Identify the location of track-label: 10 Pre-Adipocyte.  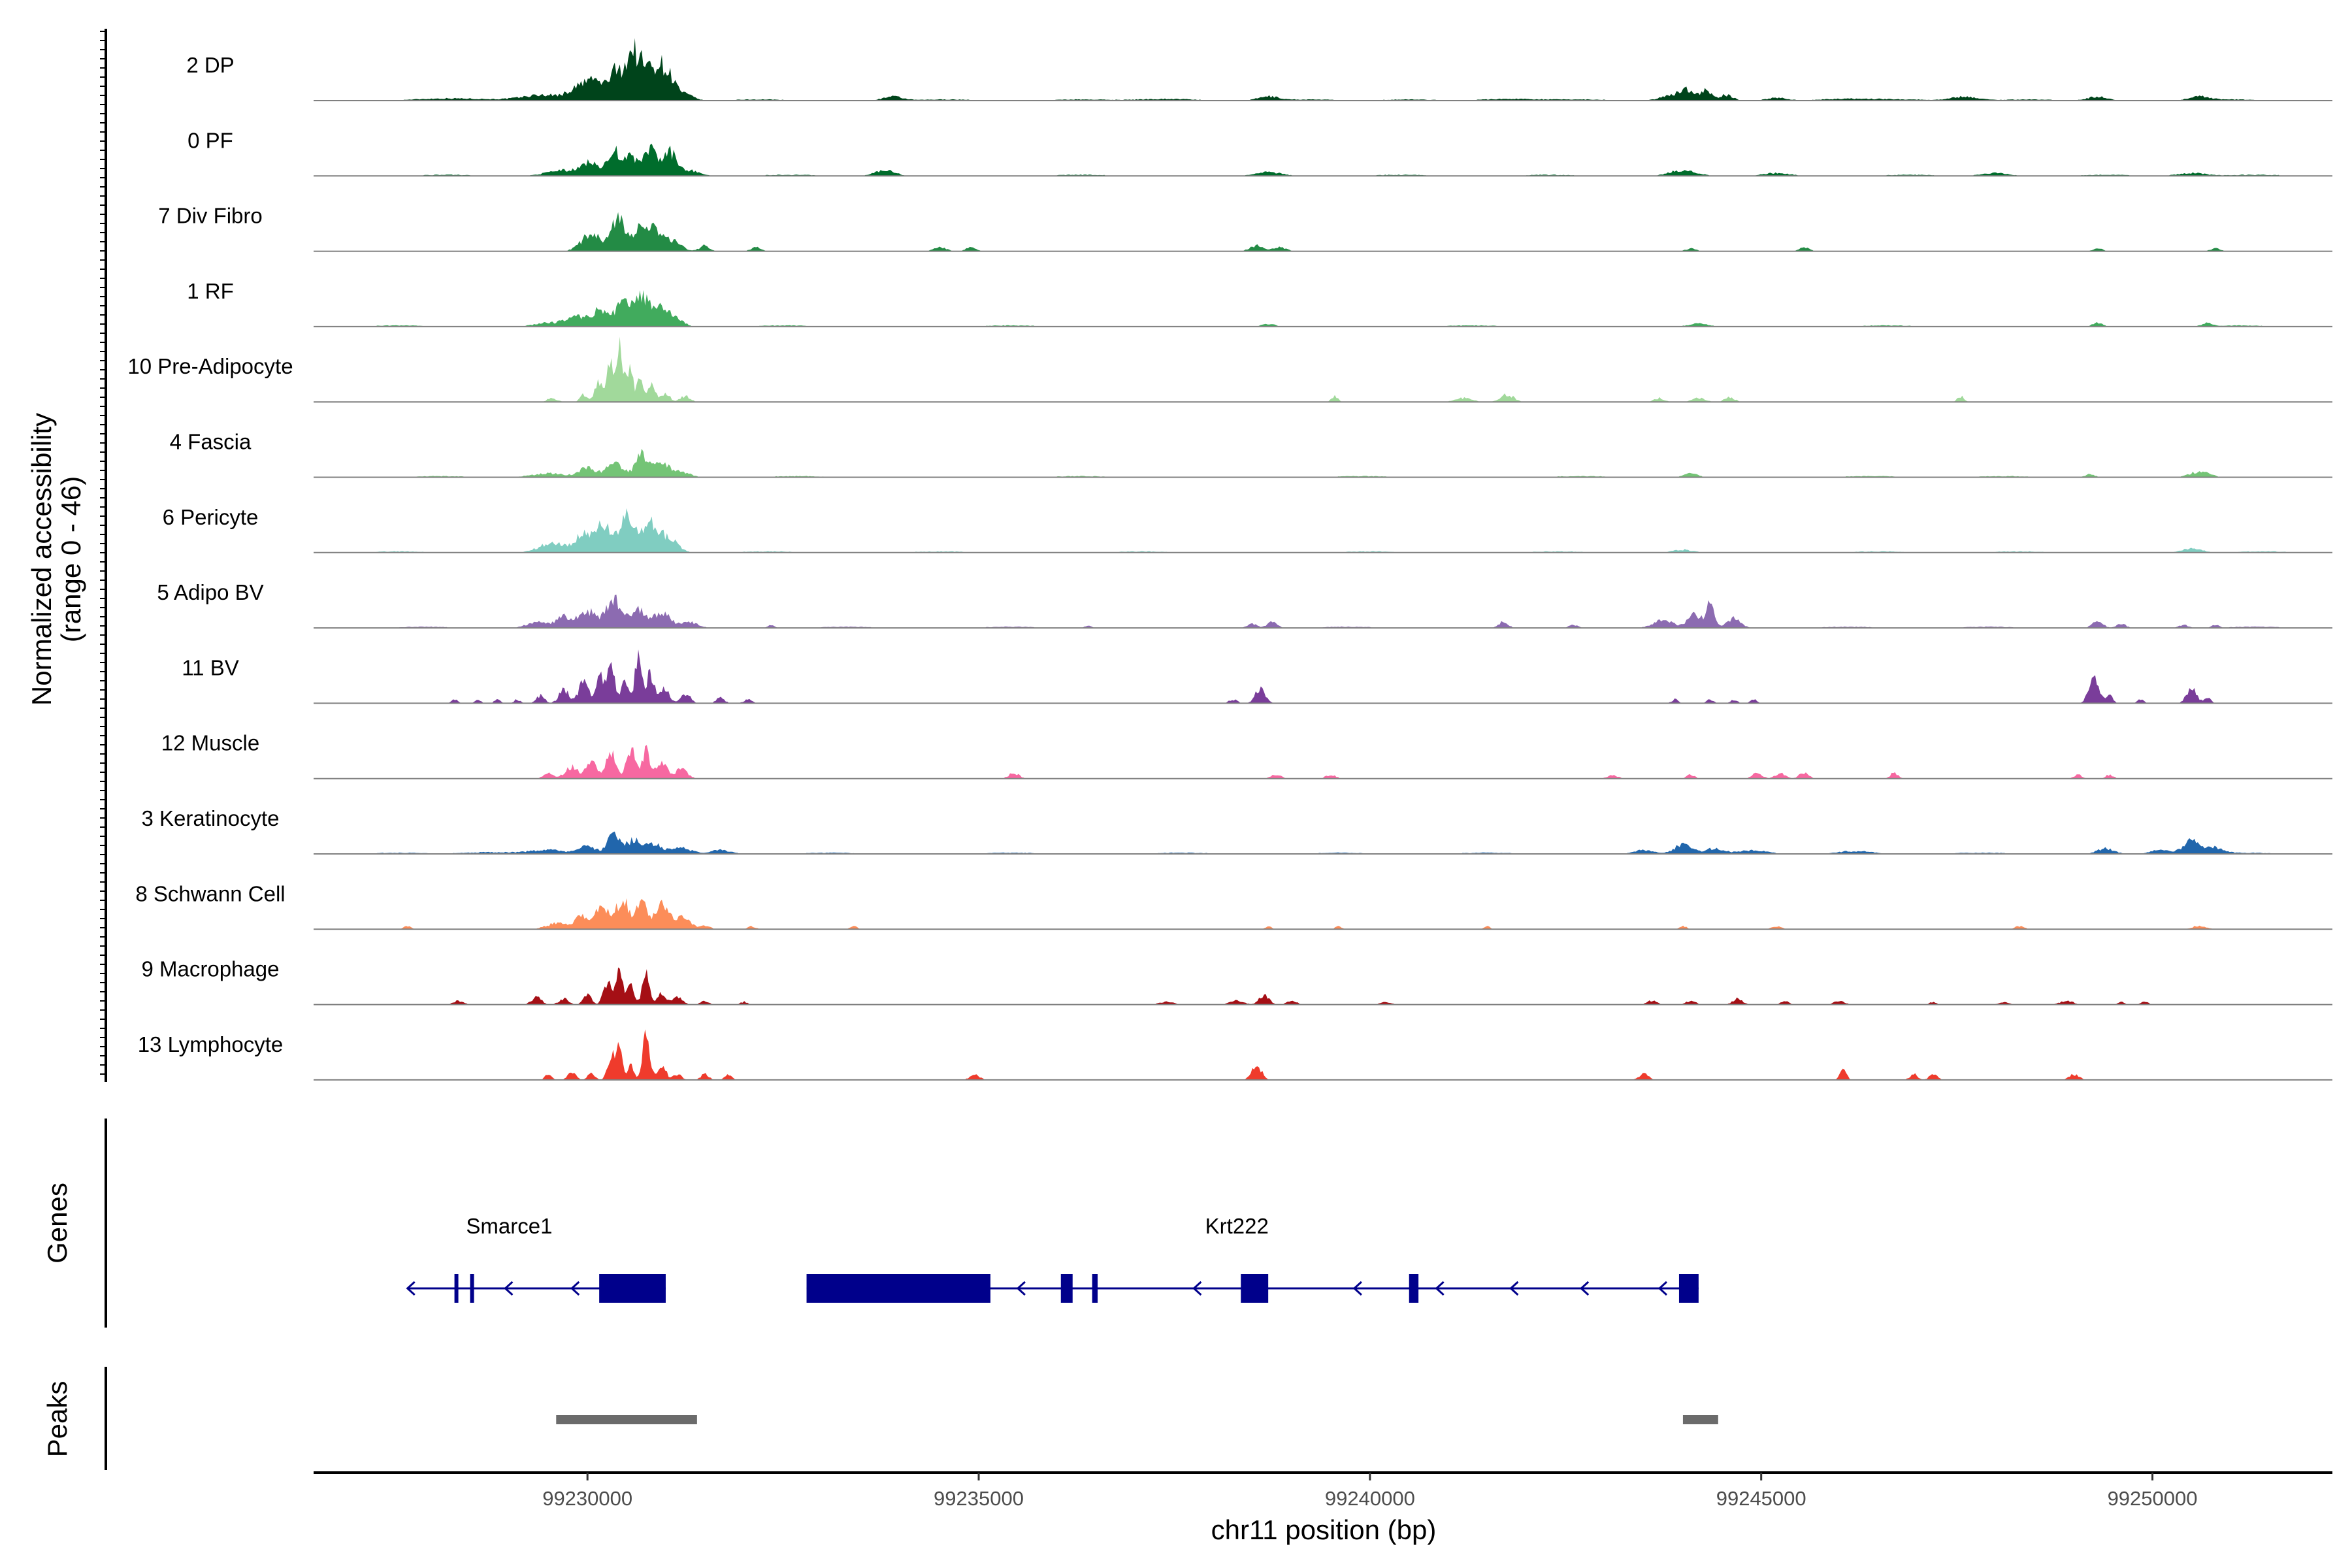
(210, 366).